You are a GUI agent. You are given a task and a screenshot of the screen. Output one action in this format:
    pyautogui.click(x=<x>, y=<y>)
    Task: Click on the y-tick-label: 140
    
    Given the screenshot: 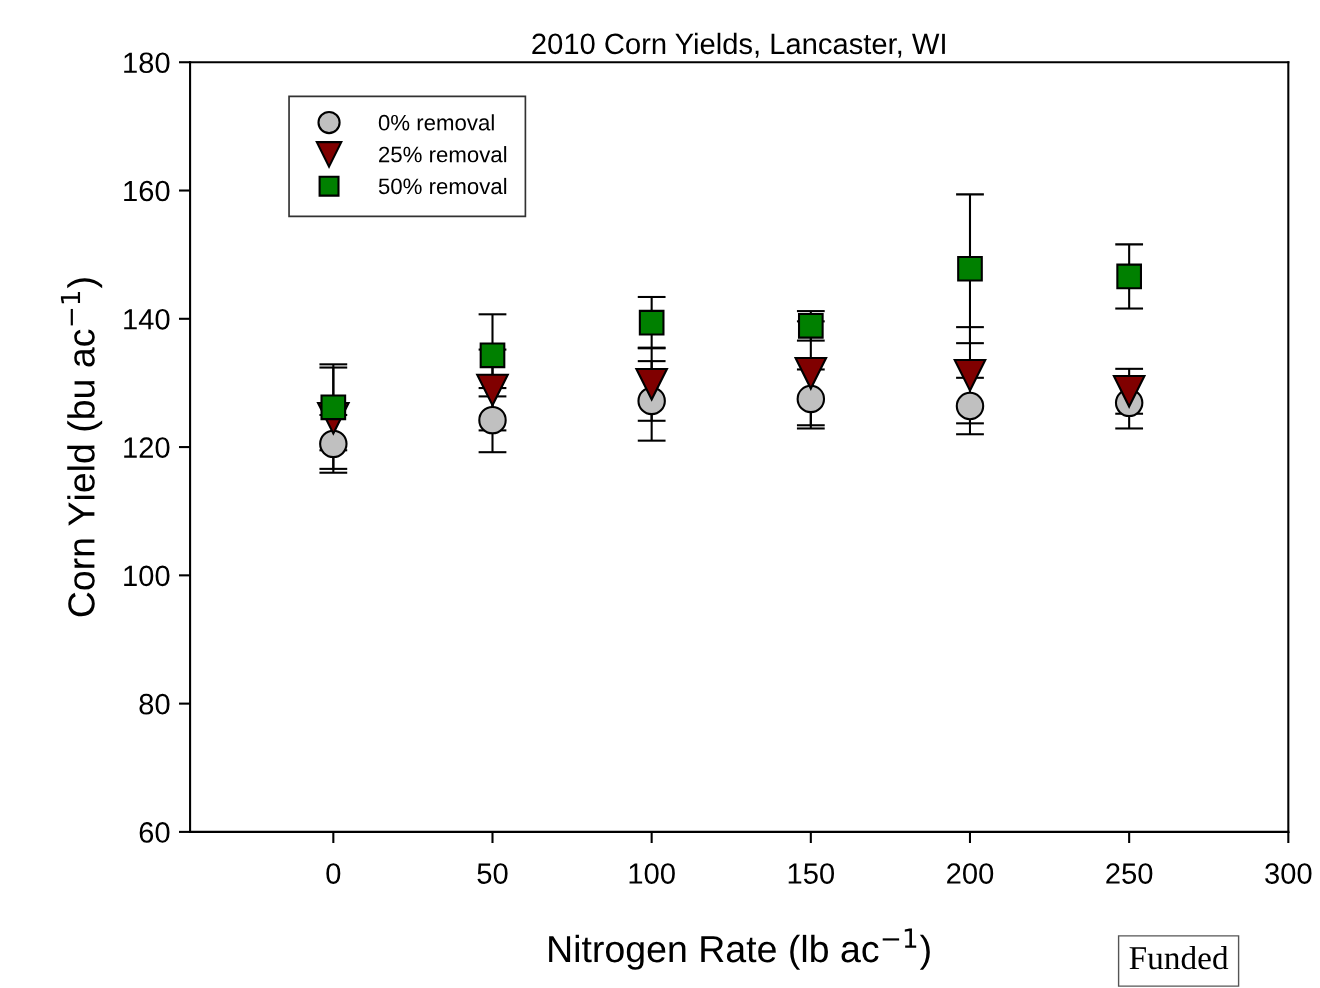 What is the action you would take?
    pyautogui.click(x=147, y=319)
    